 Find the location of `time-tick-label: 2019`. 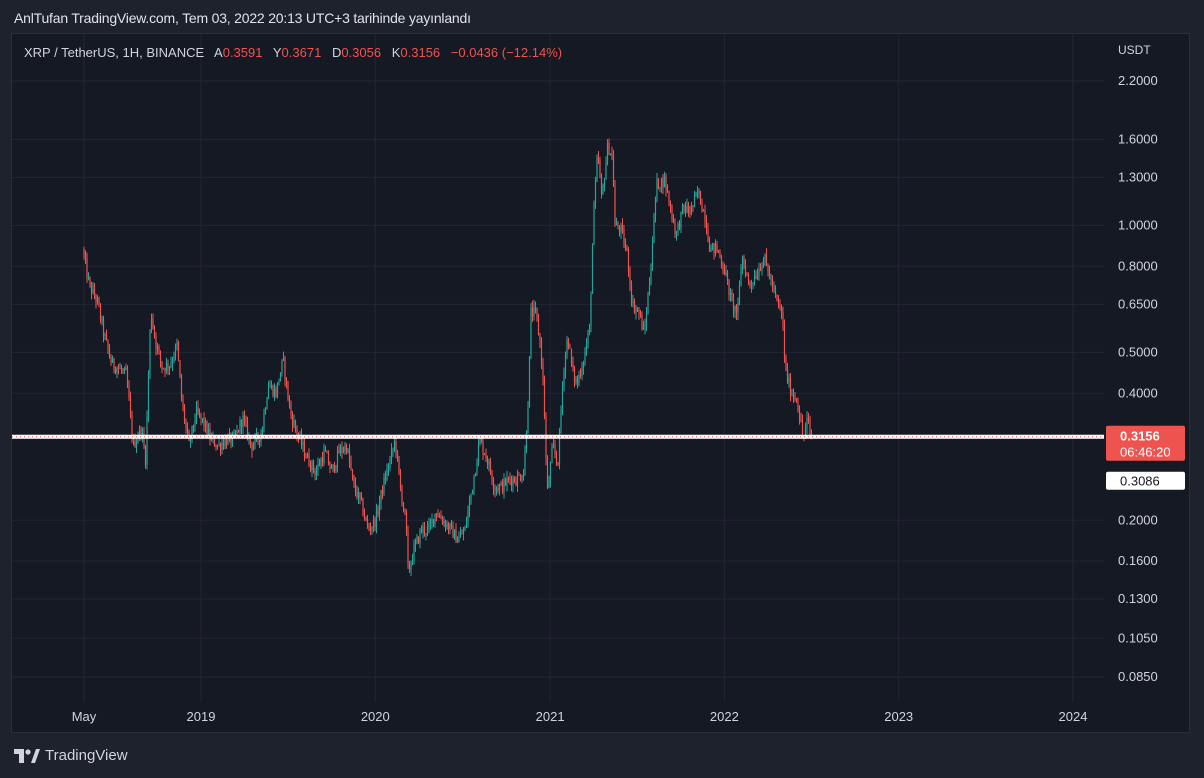

time-tick-label: 2019 is located at coordinates (201, 716).